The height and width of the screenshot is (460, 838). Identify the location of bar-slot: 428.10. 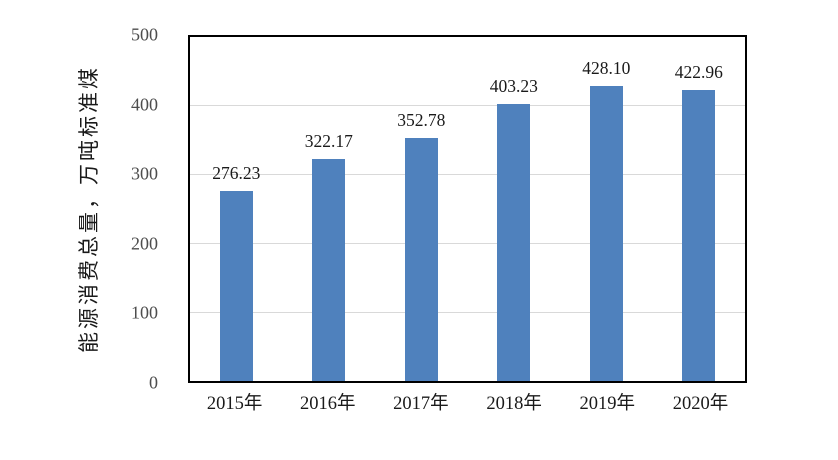
(606, 209).